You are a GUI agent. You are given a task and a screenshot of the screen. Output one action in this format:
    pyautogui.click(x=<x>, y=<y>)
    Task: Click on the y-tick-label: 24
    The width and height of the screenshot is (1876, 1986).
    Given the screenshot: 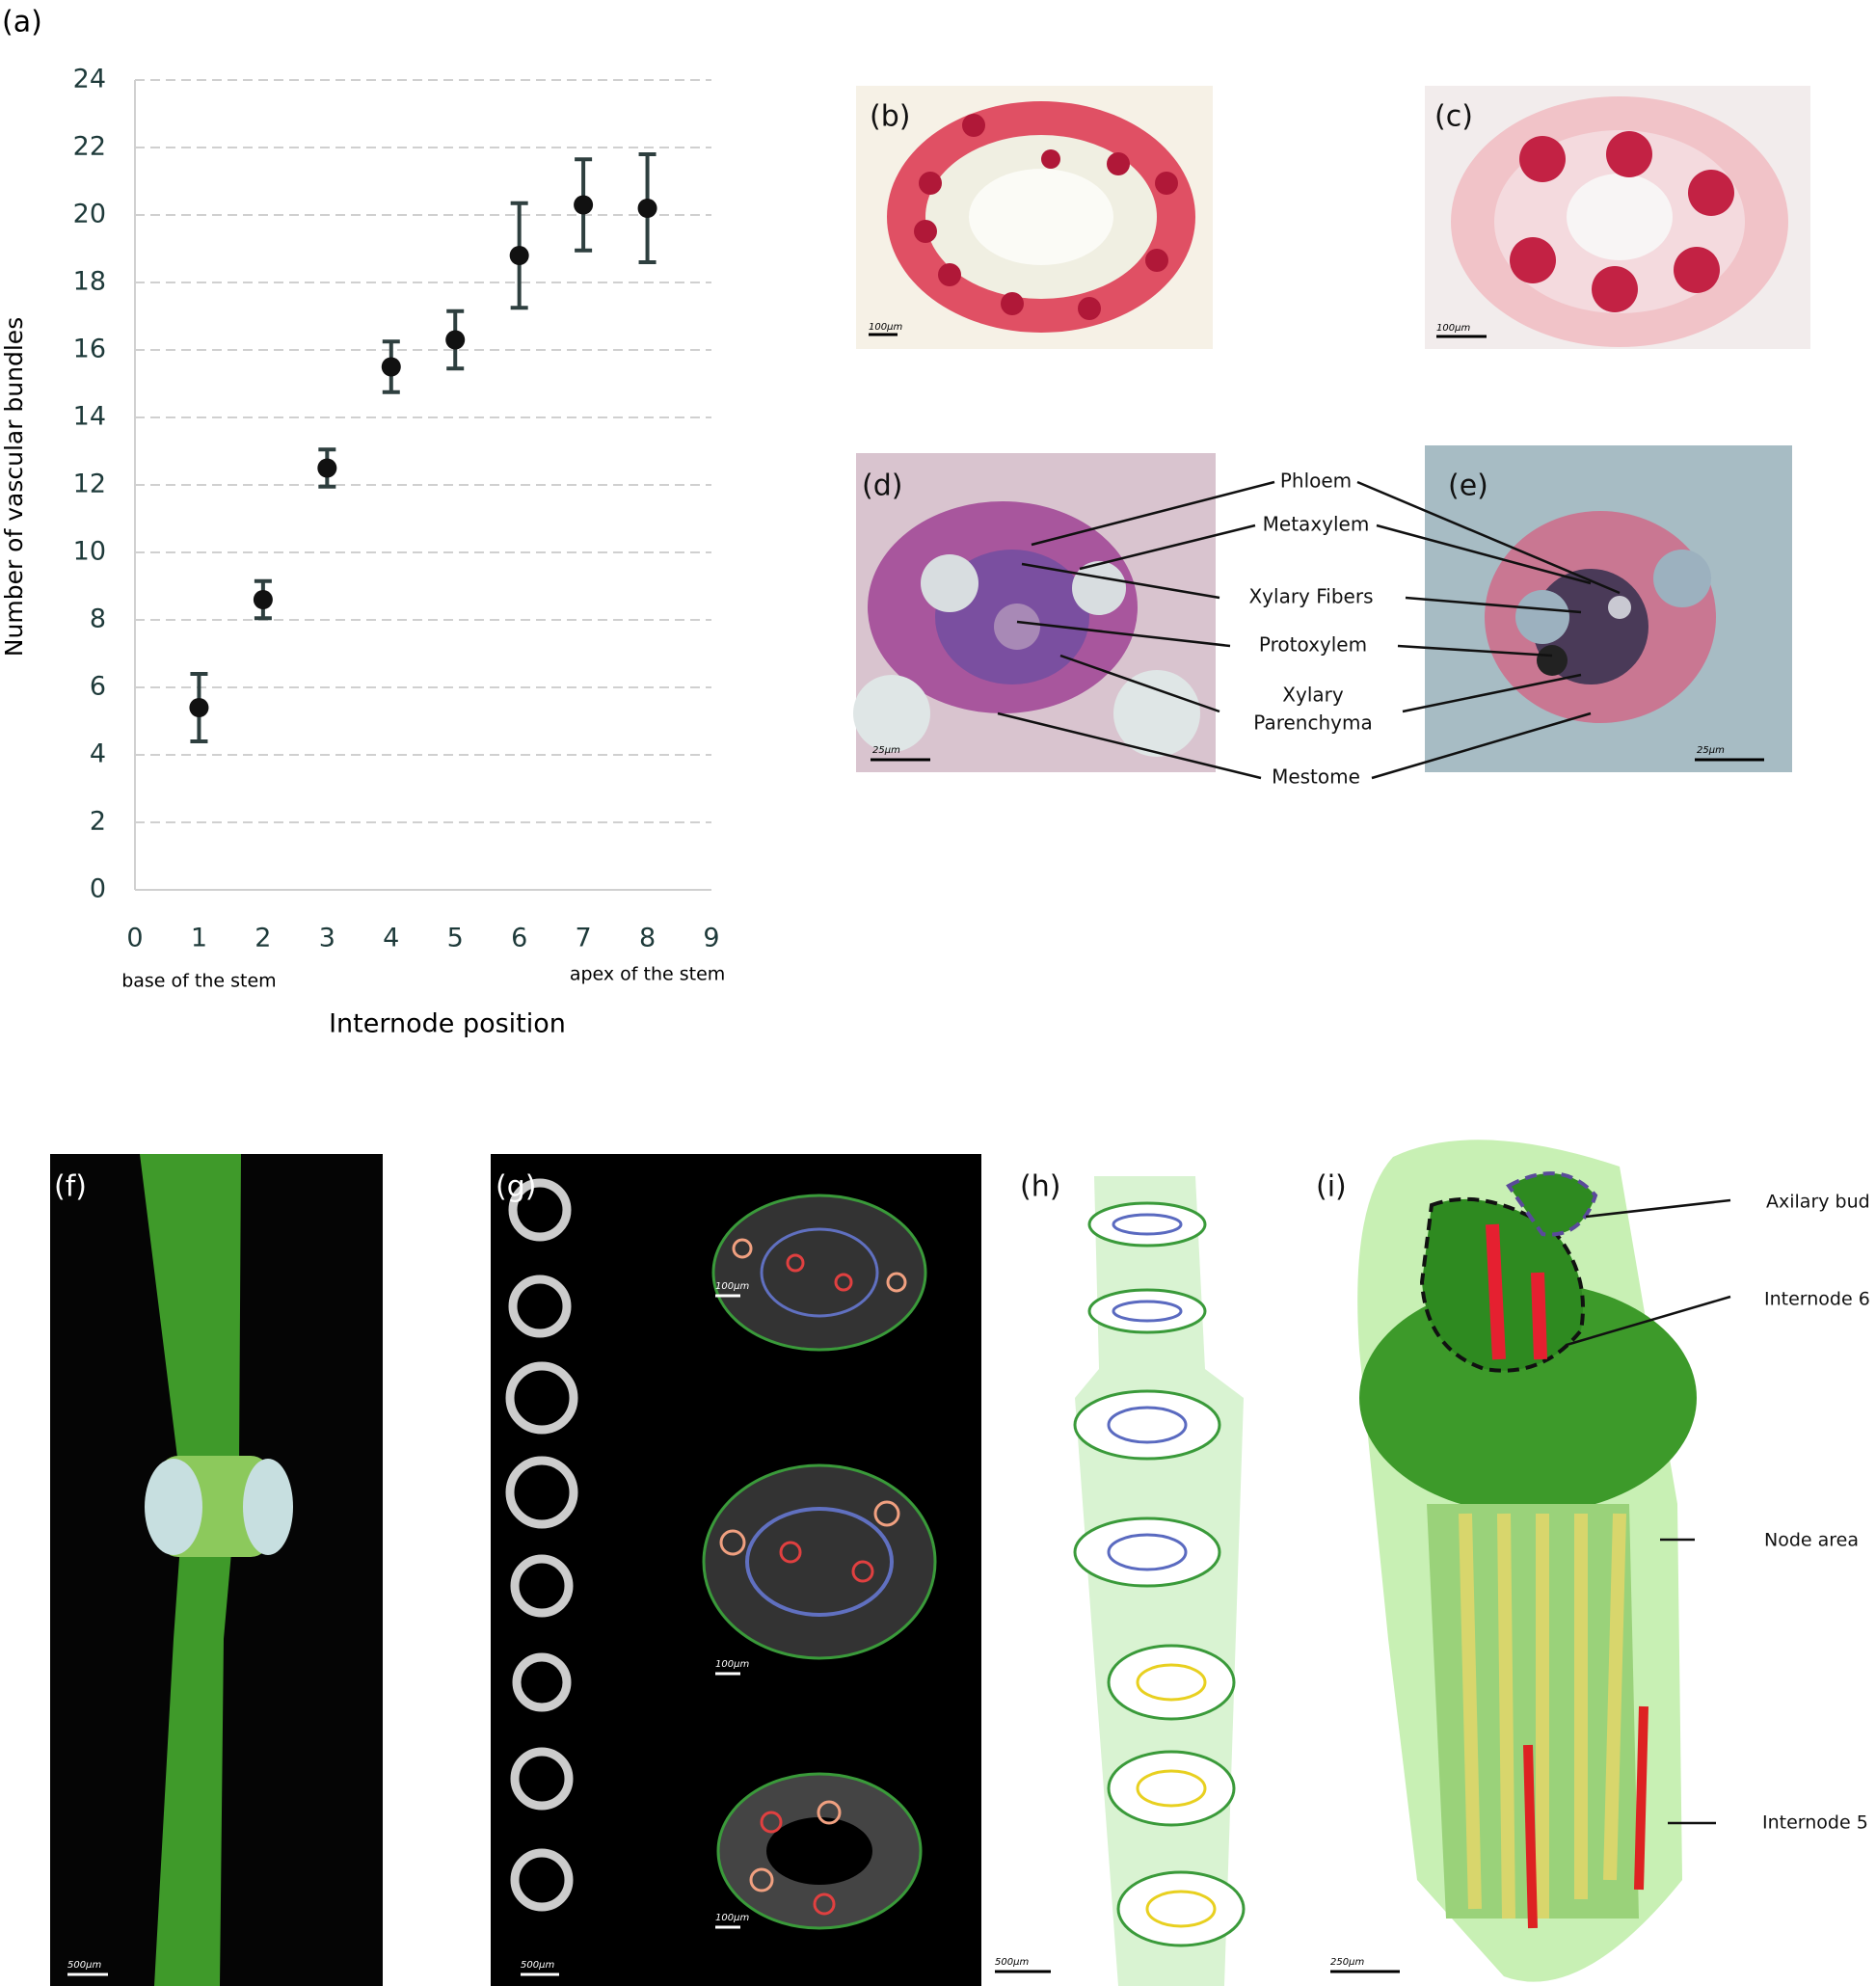 What is the action you would take?
    pyautogui.click(x=89, y=79)
    